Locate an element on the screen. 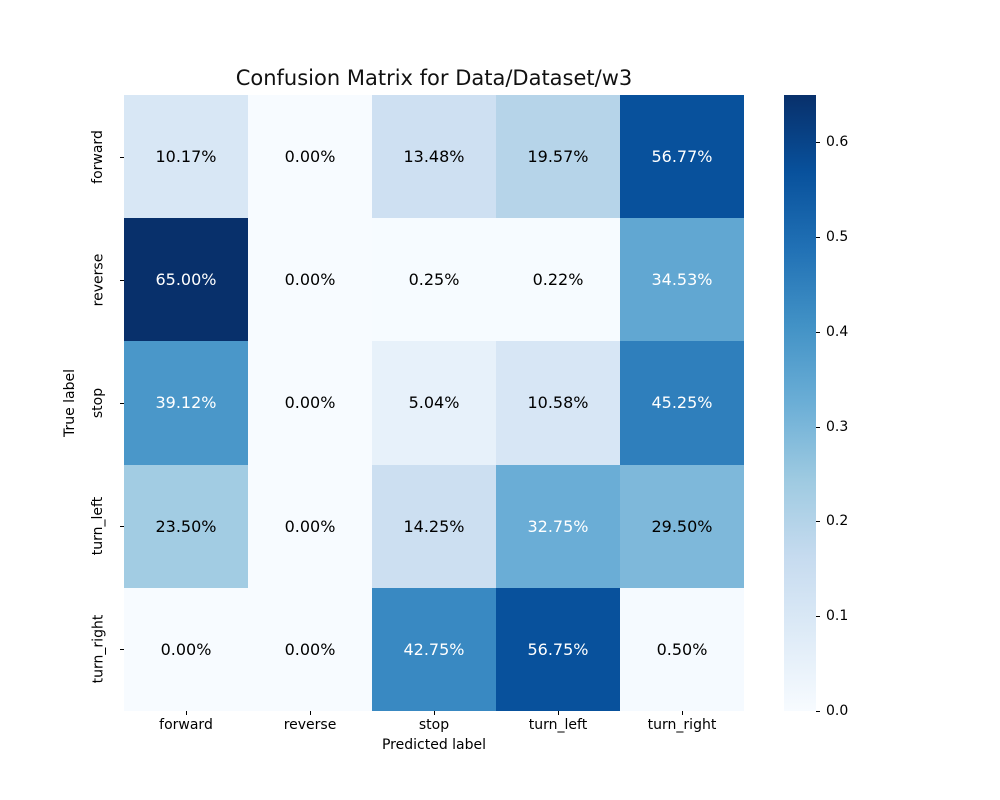 This screenshot has height=800, width=1000. x-tick-label: turn_right is located at coordinates (682, 725).